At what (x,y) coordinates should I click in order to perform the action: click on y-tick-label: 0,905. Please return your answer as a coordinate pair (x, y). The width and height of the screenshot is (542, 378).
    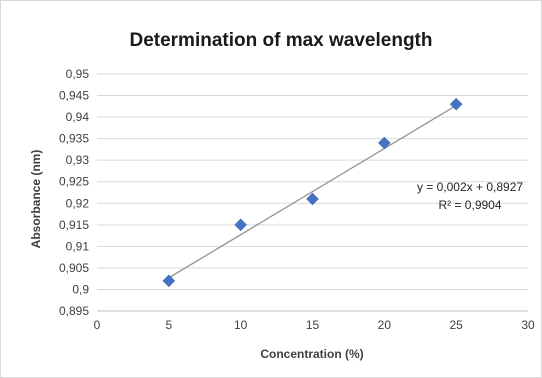
    Looking at the image, I should click on (74, 268).